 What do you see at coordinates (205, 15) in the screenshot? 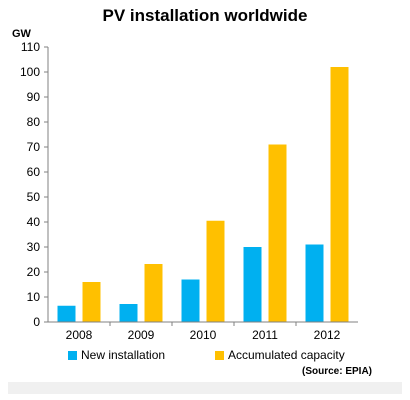
I see `chart-title: PV installation worldwide` at bounding box center [205, 15].